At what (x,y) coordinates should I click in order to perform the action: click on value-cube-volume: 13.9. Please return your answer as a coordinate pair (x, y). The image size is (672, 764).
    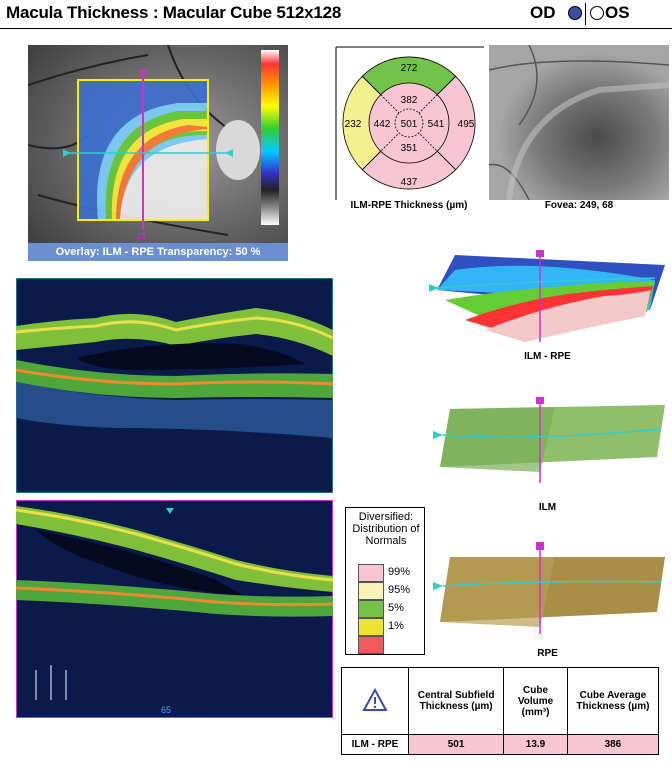
    Looking at the image, I should click on (535, 744).